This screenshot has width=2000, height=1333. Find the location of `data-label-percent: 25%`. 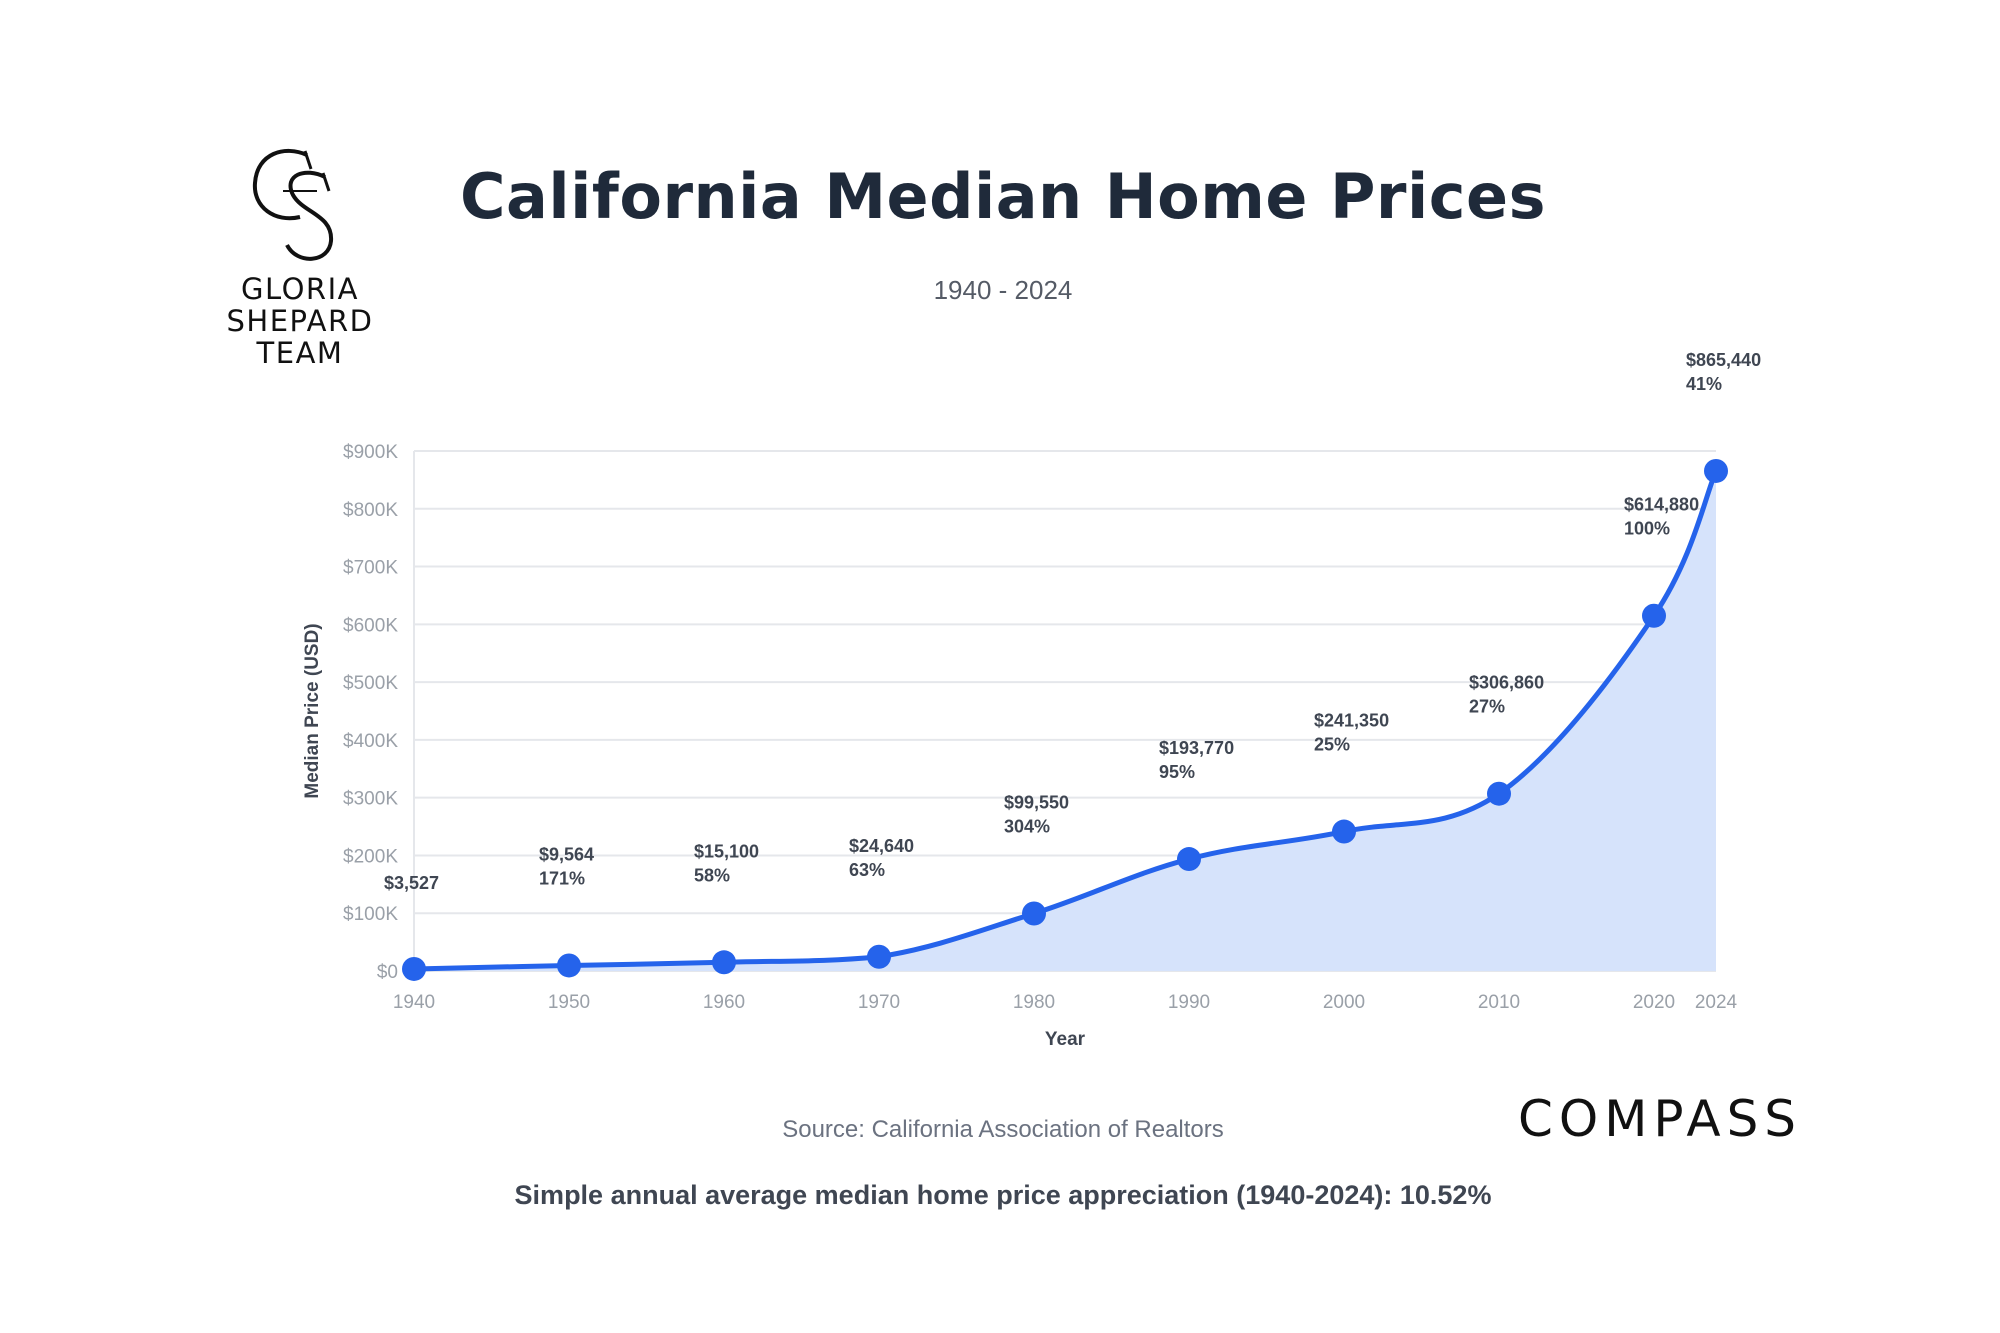

data-label-percent: 25% is located at coordinates (1332, 745).